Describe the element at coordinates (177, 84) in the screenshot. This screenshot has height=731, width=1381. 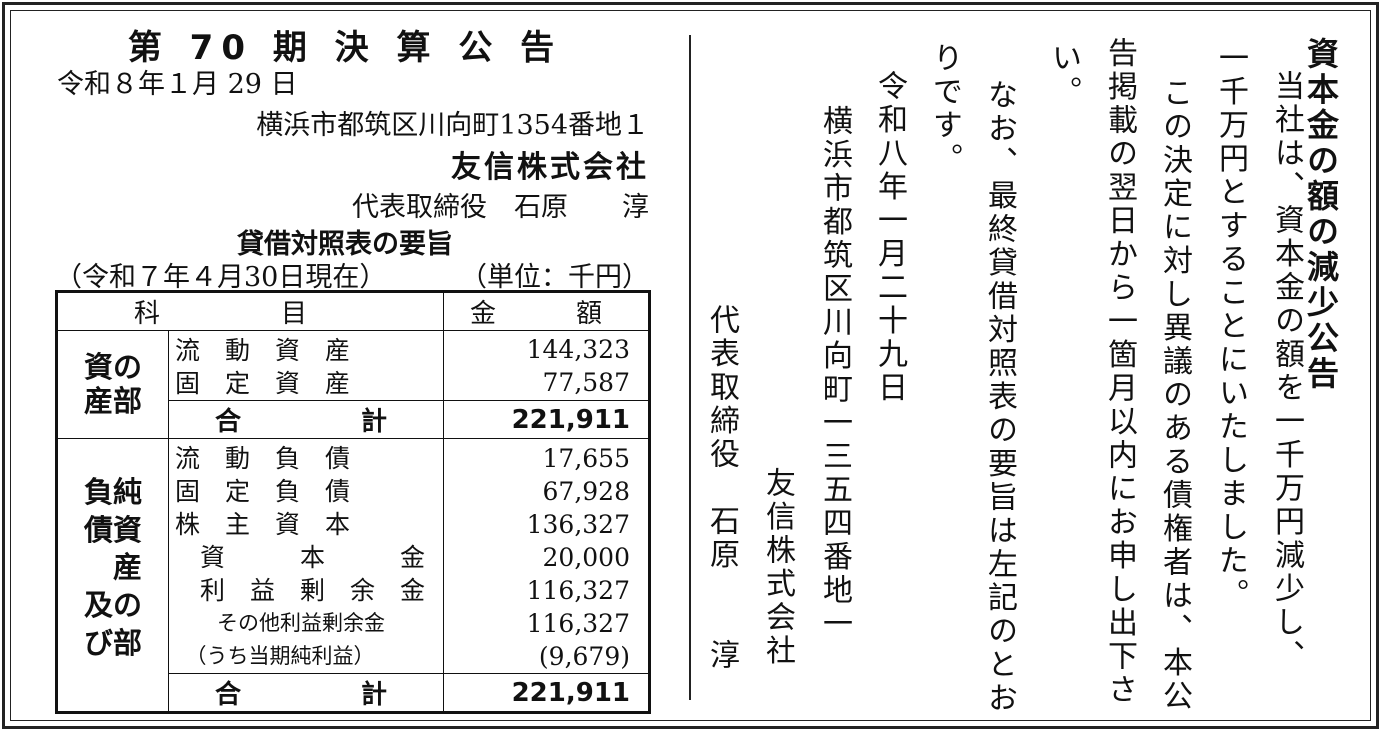
I see `notice-date: 令和８年１月 29 日` at that location.